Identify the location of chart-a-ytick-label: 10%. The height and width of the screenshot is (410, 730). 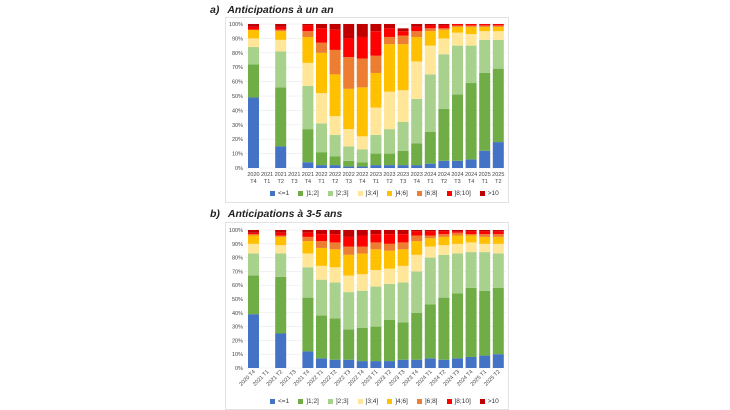
(237, 155).